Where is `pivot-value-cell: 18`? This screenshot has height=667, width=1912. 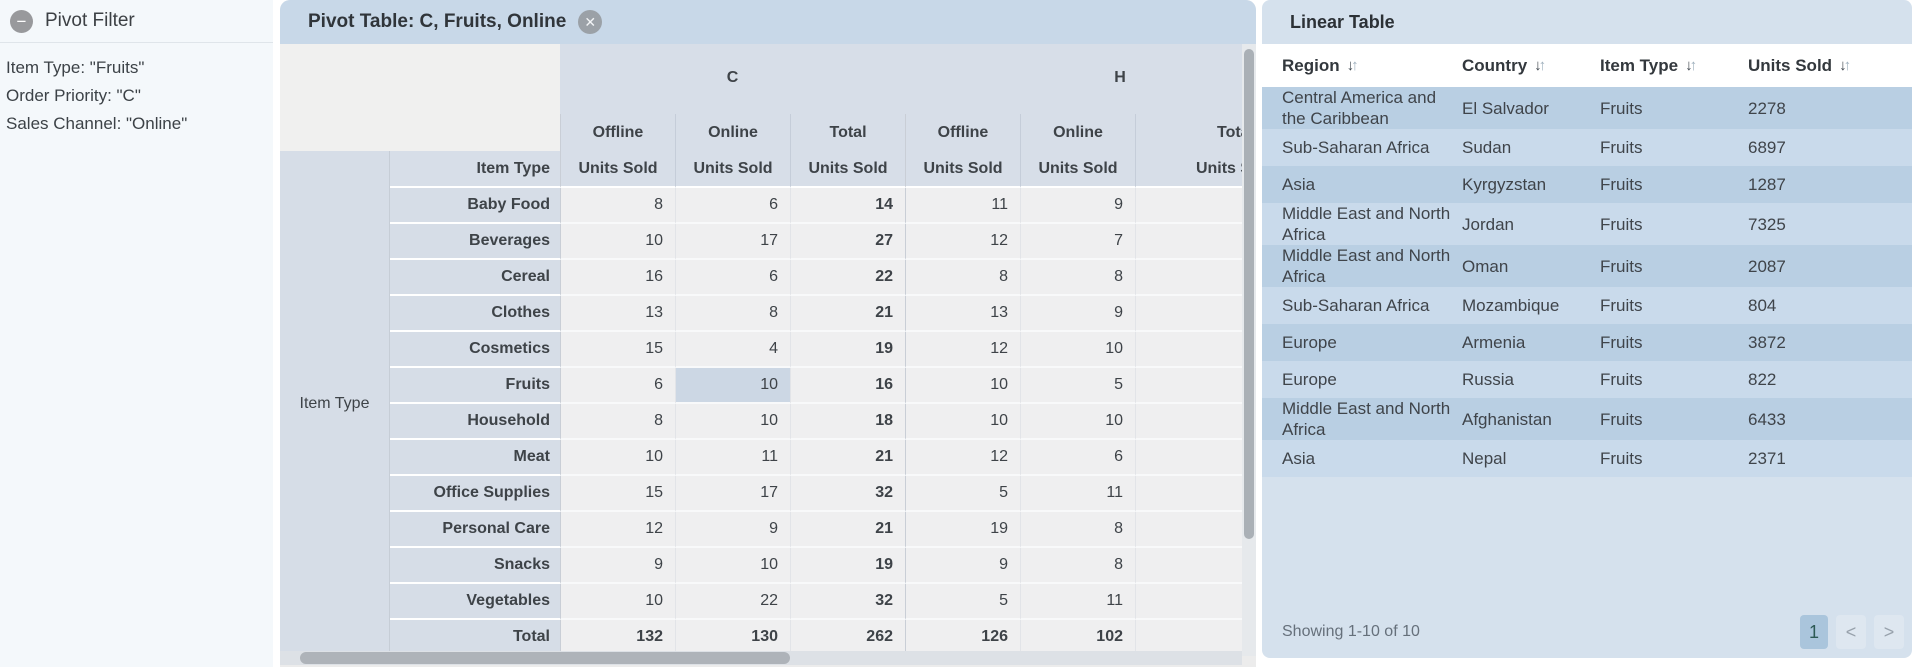
pivot-value-cell: 18 is located at coordinates (847, 422).